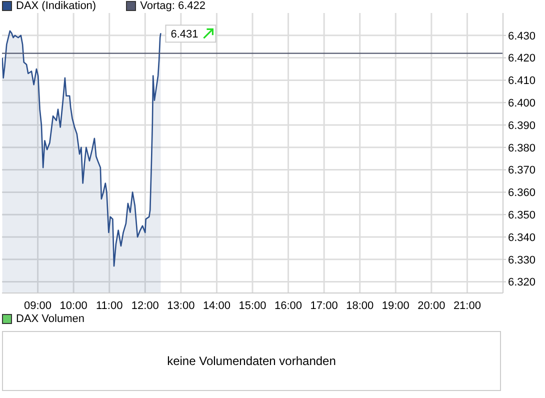  What do you see at coordinates (522, 238) in the screenshot?
I see `y-tick-label: 6.340` at bounding box center [522, 238].